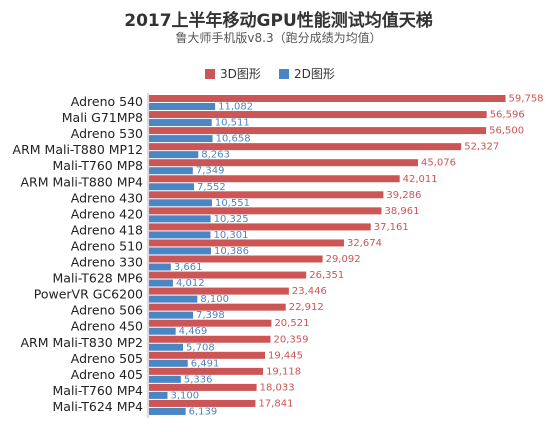 This screenshot has height=432, width=557. Describe the element at coordinates (438, 163) in the screenshot. I see `data-label-3d: 45,076` at that location.